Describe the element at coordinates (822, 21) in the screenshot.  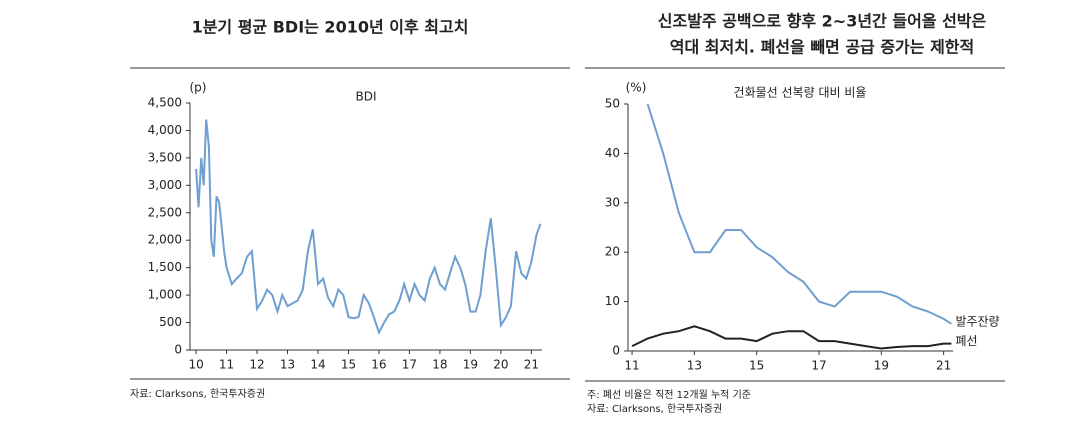
I see `chart-title: 신조발주 공백으로 향후 2~3년간 들어올 선박은` at that location.